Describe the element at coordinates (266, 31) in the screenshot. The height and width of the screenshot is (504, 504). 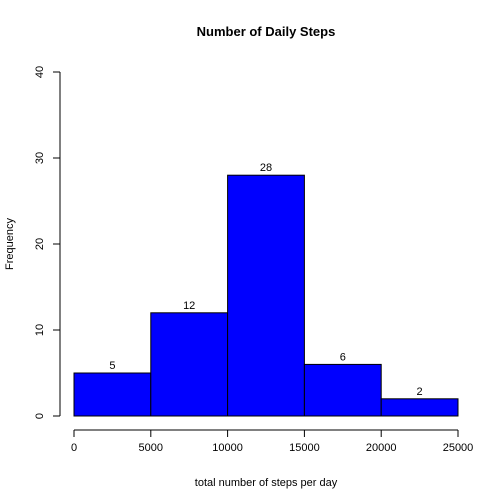
I see `chart-title: Number of Daily Steps` at that location.